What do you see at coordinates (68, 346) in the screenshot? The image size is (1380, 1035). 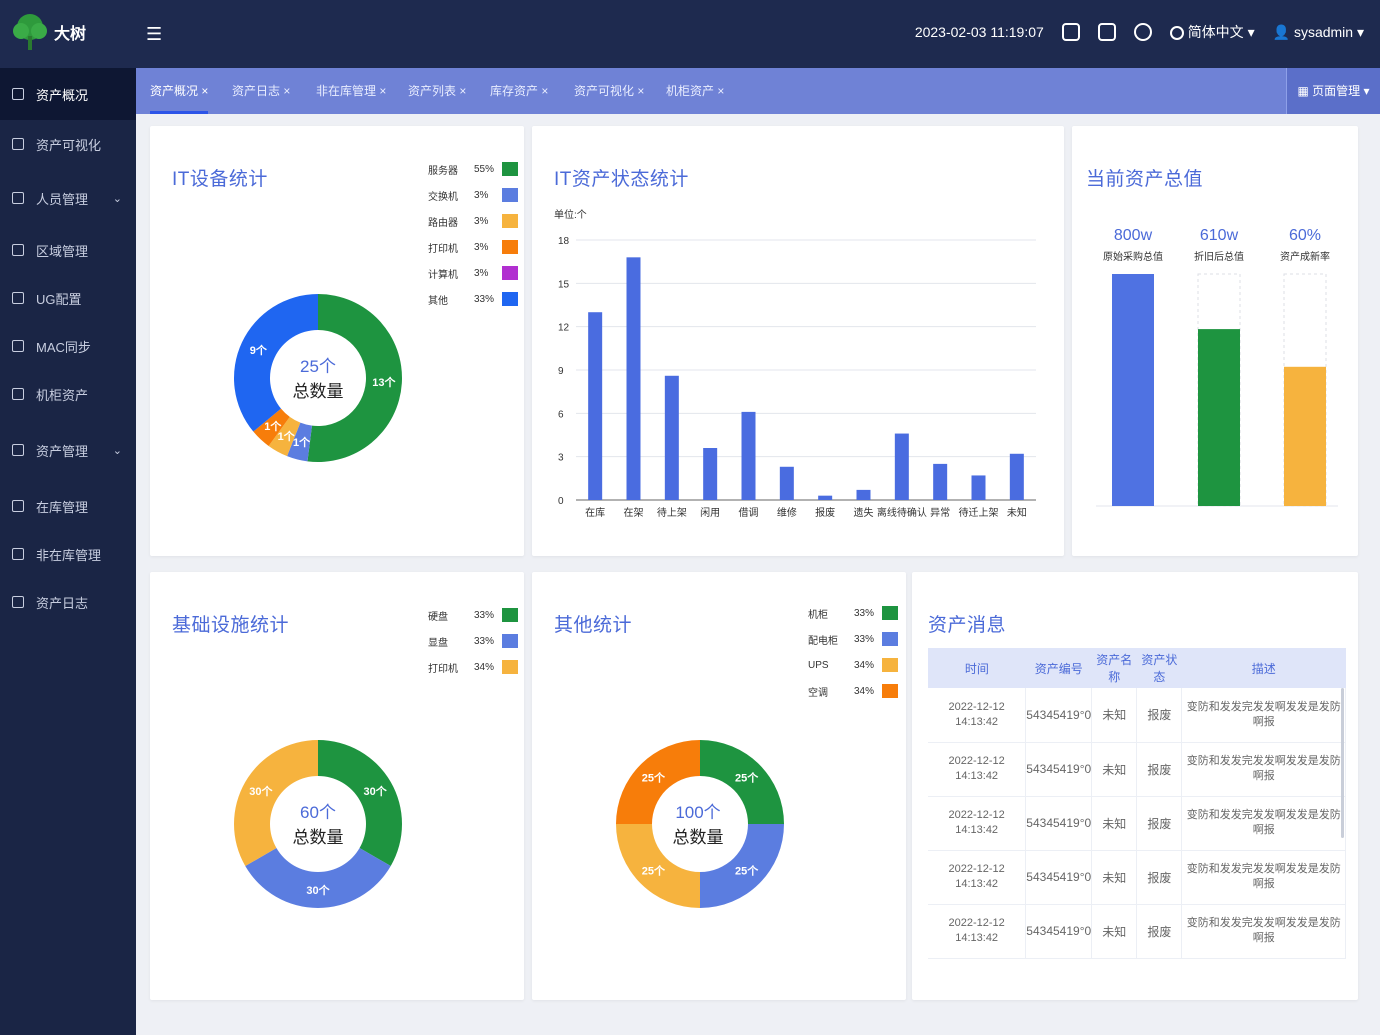 I see `sidebar-item: MAC同步` at bounding box center [68, 346].